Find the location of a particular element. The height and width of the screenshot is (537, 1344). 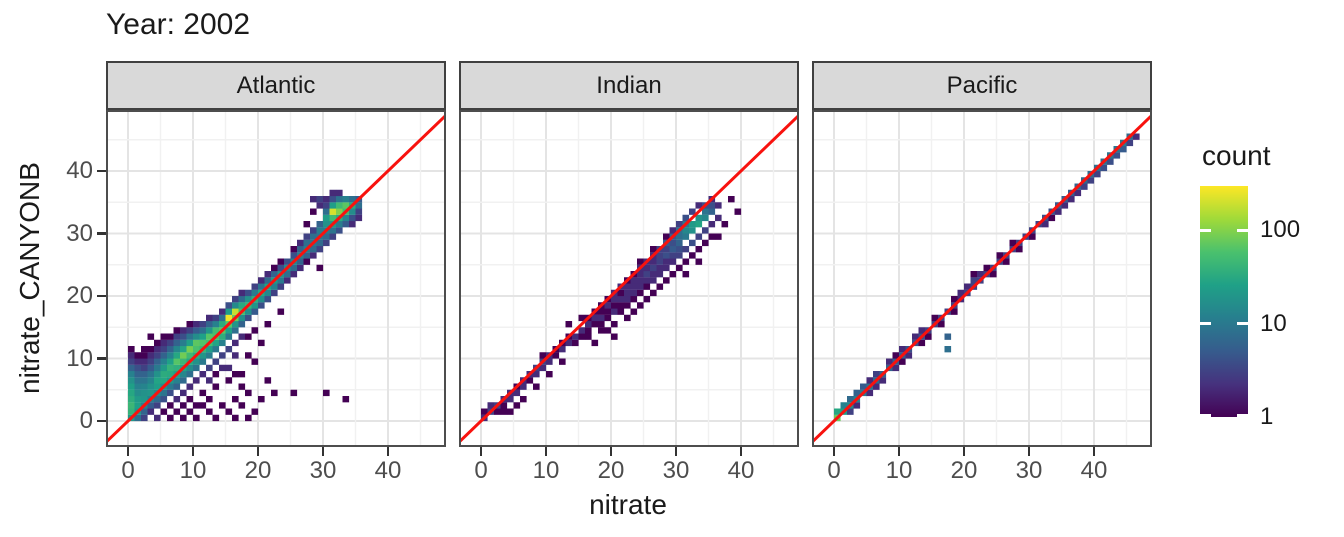

legend-tick-label: 100 is located at coordinates (1280, 230).